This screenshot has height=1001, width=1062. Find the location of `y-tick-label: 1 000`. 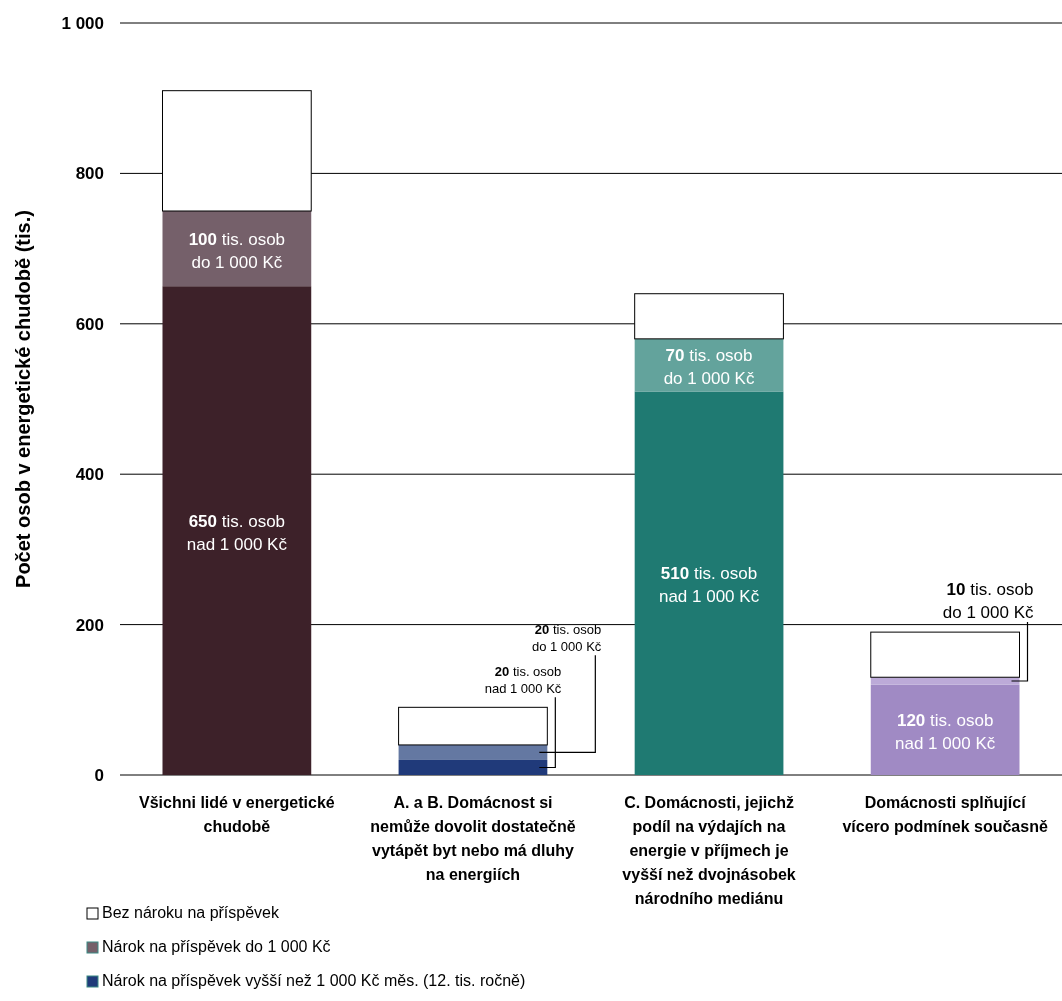

y-tick-label: 1 000 is located at coordinates (82, 23).